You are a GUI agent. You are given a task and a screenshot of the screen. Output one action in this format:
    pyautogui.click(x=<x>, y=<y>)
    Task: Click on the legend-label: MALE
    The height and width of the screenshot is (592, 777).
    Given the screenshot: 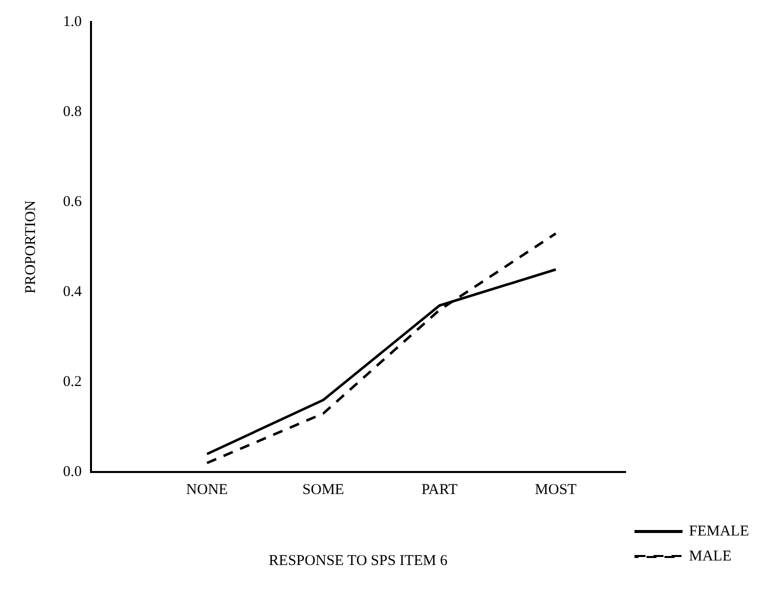 What is the action you would take?
    pyautogui.click(x=710, y=556)
    